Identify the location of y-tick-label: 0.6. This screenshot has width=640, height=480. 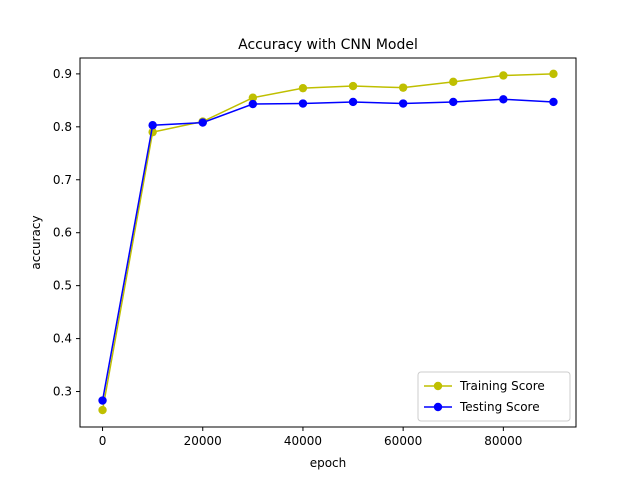
(62, 233).